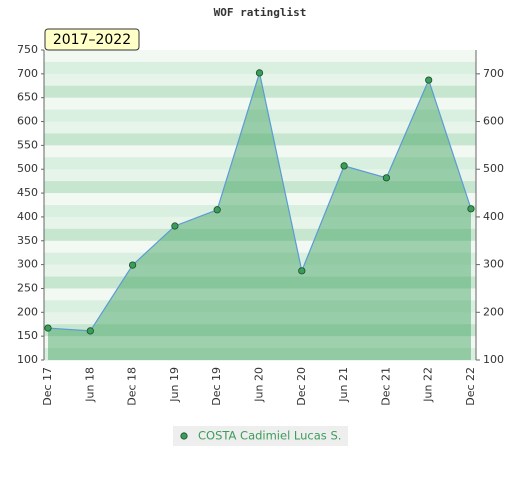 The height and width of the screenshot is (480, 520). What do you see at coordinates (428, 385) in the screenshot?
I see `x-tick-label: Jun 22` at bounding box center [428, 385].